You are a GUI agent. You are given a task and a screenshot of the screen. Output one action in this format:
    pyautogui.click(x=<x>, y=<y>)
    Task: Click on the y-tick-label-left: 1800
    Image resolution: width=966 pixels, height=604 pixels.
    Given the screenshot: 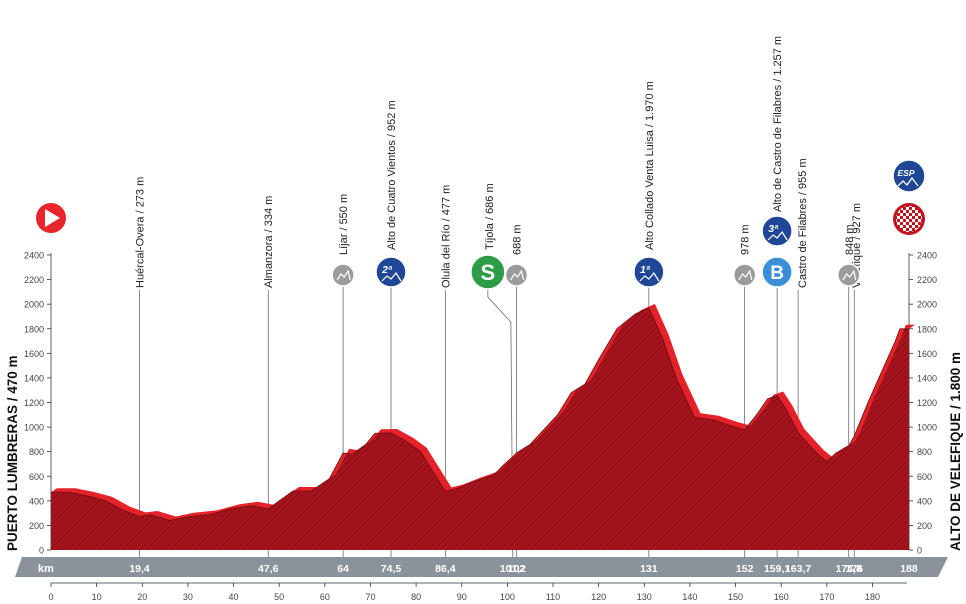 What is the action you would take?
    pyautogui.click(x=34, y=329)
    